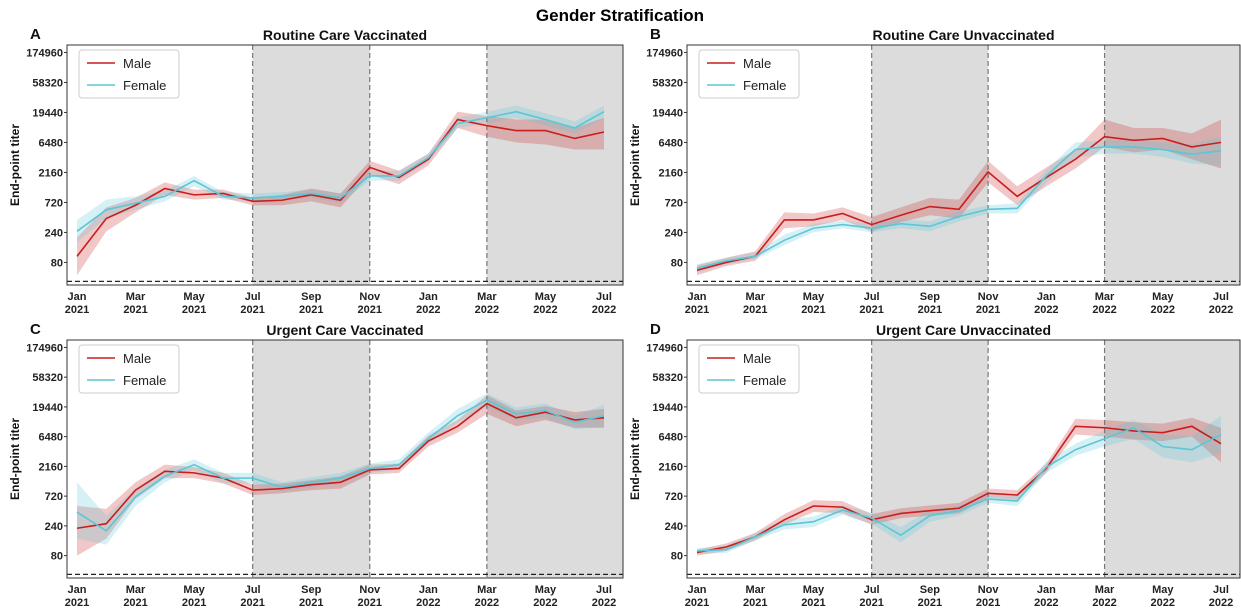  Describe the element at coordinates (963, 35) in the screenshot. I see `panel-title: Routine Care Unvaccinated` at that location.